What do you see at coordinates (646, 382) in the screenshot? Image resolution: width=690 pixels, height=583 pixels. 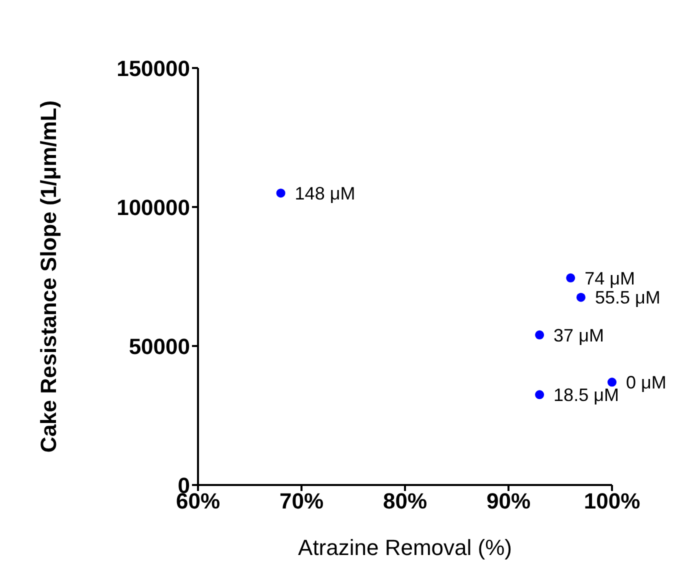 I see `annotation: 0 μM` at bounding box center [646, 382].